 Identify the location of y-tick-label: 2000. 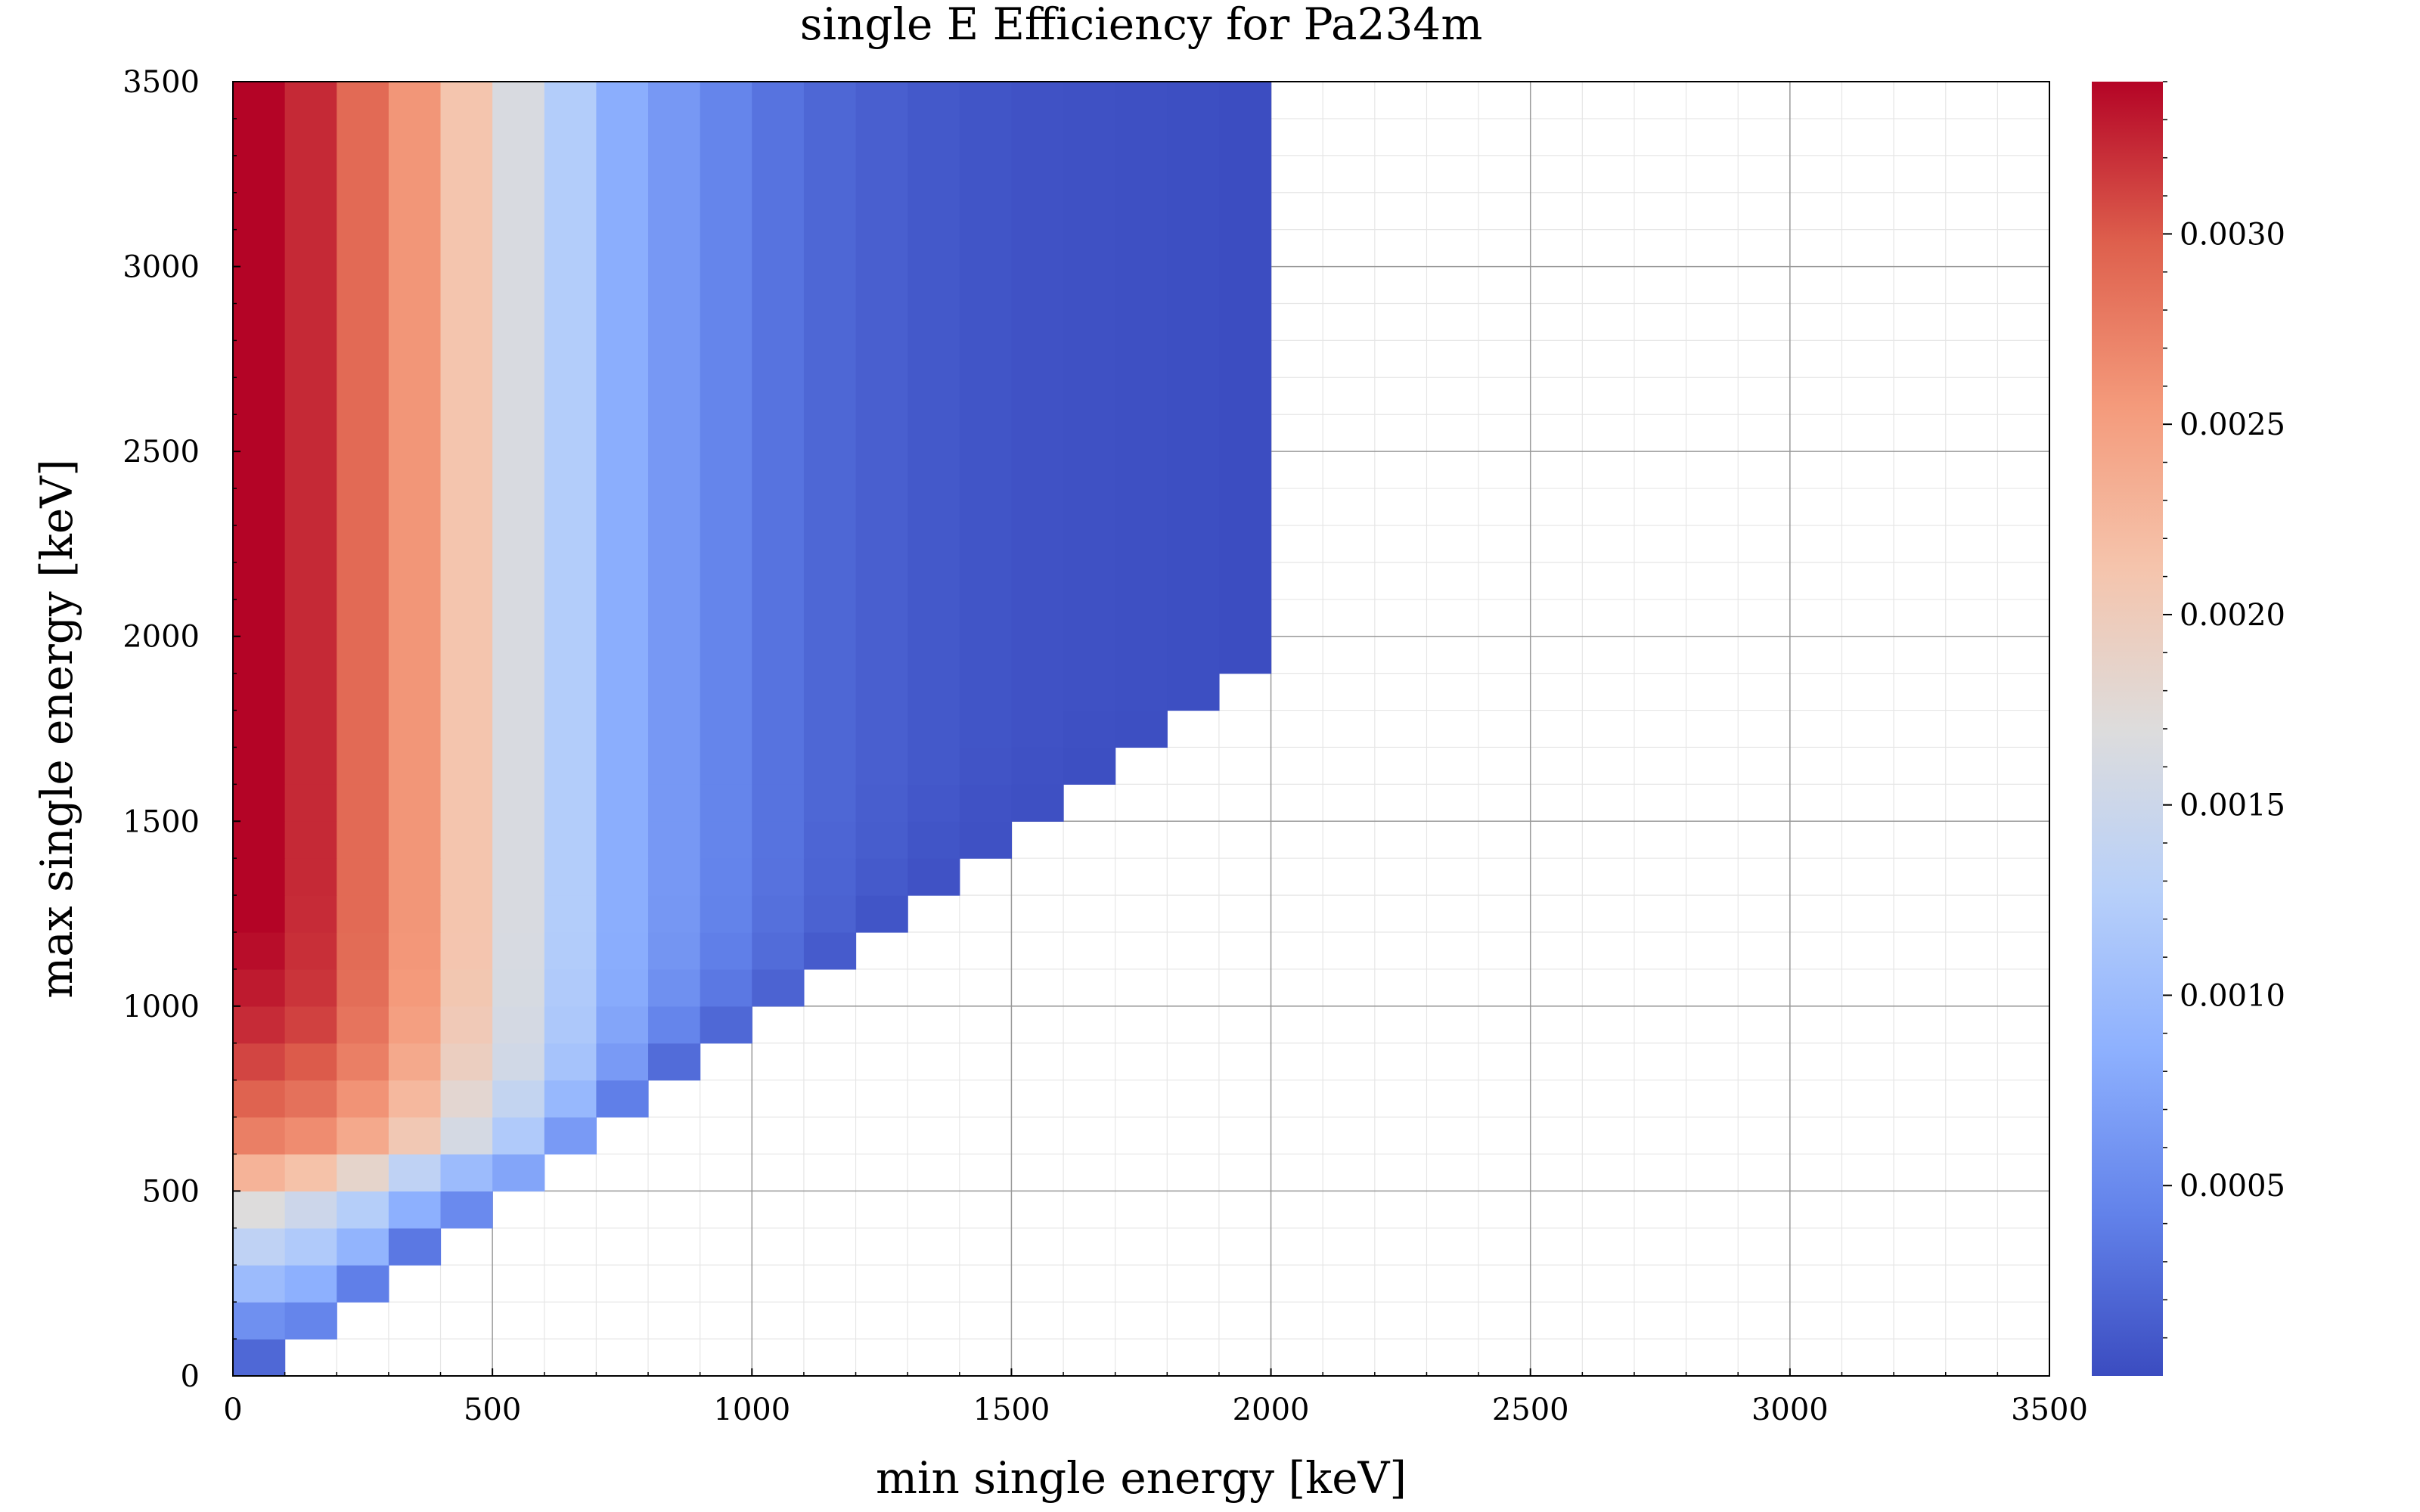
(161, 637).